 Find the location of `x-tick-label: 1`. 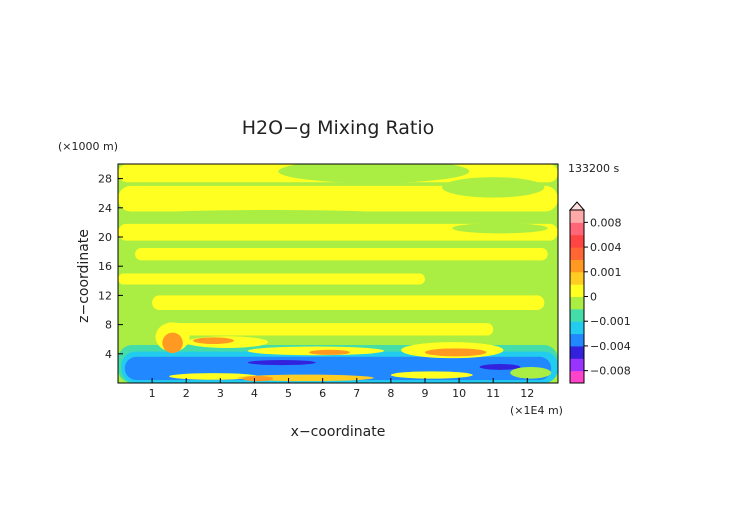

x-tick-label: 1 is located at coordinates (152, 393).